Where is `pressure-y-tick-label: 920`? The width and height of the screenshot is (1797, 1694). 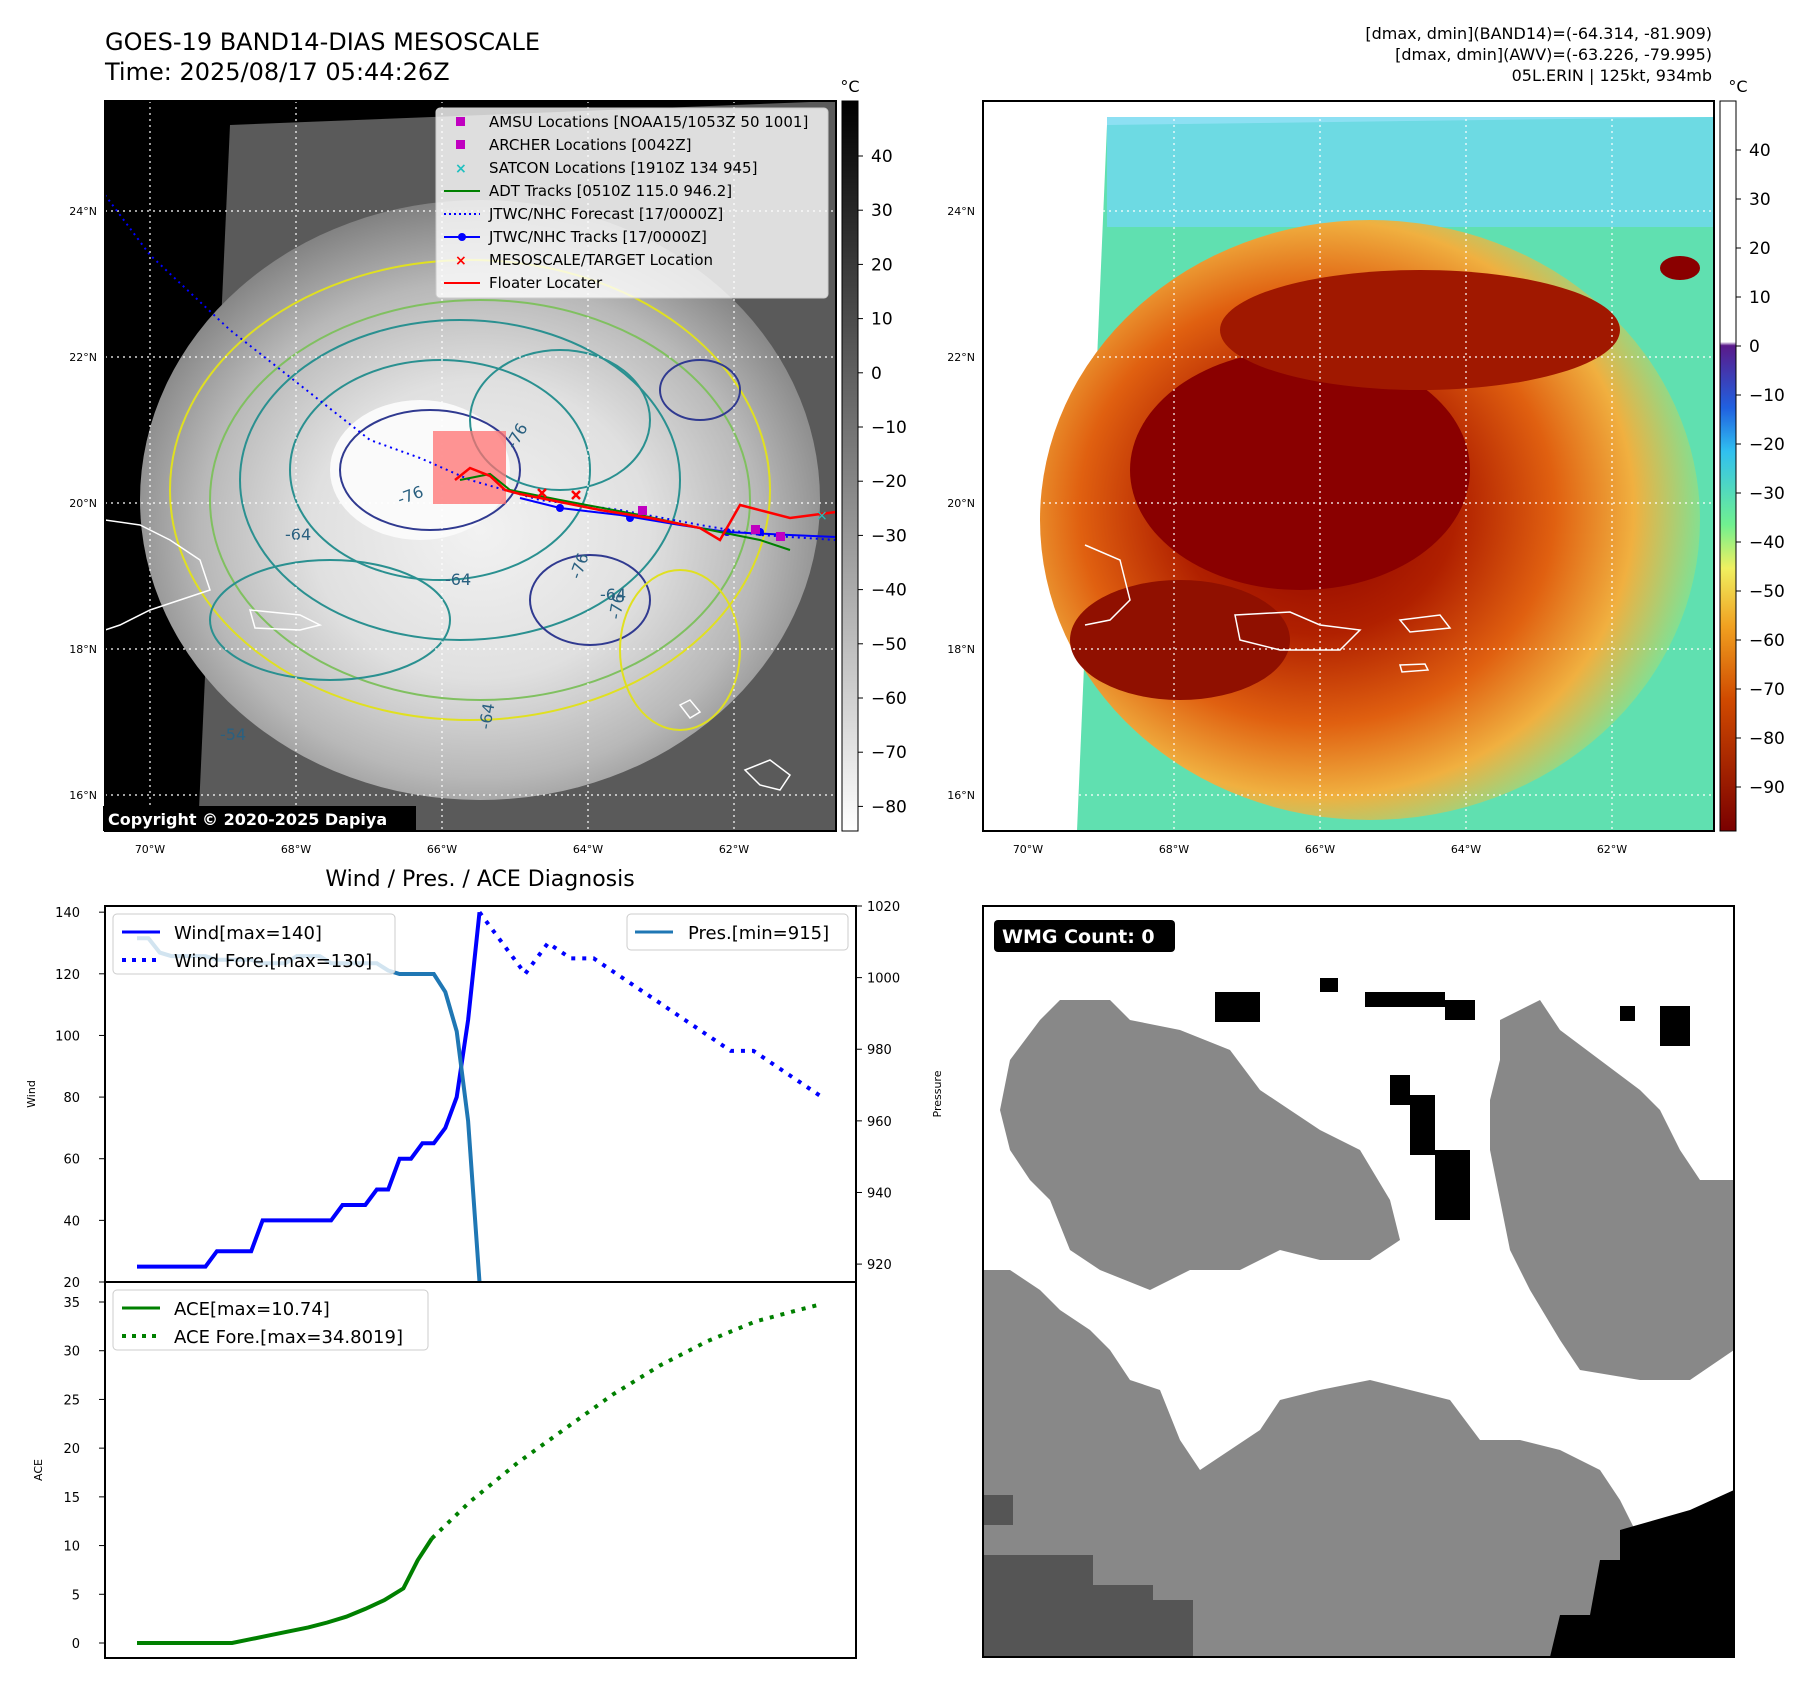 pressure-y-tick-label: 920 is located at coordinates (879, 1265).